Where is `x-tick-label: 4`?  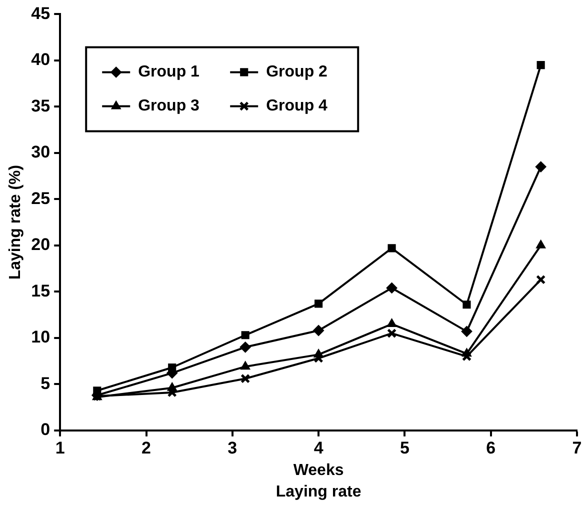
x-tick-label: 4 is located at coordinates (319, 448).